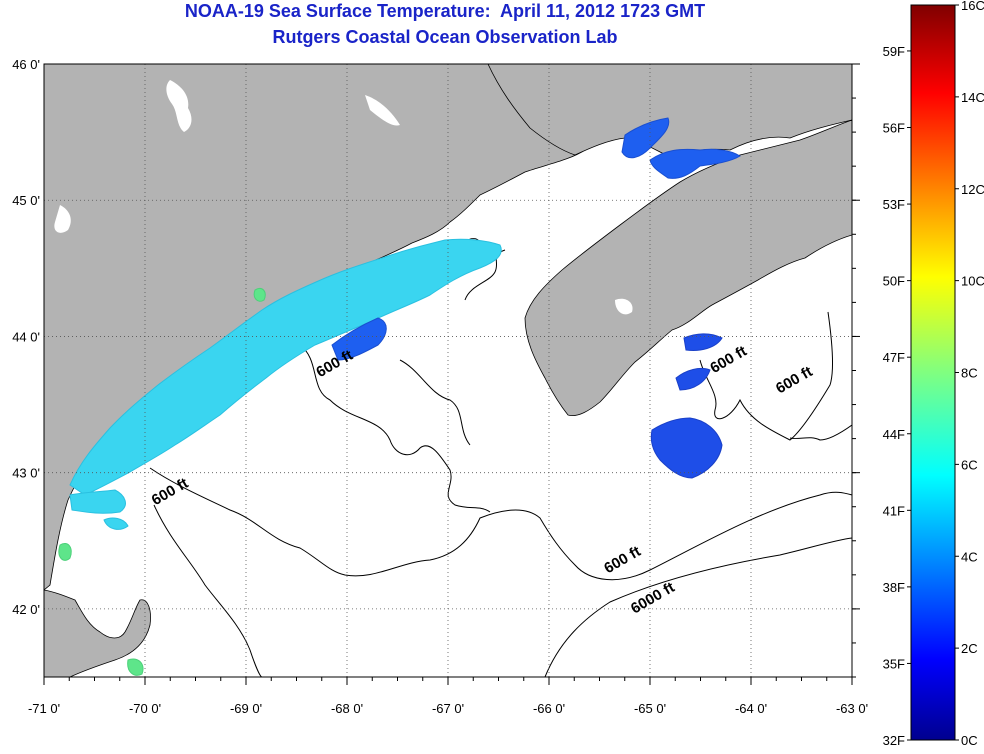 Image resolution: width=984 pixels, height=754 pixels. Describe the element at coordinates (445, 37) in the screenshot. I see `map-subtitle: Rutgers Coastal Ocean Observation Lab` at that location.